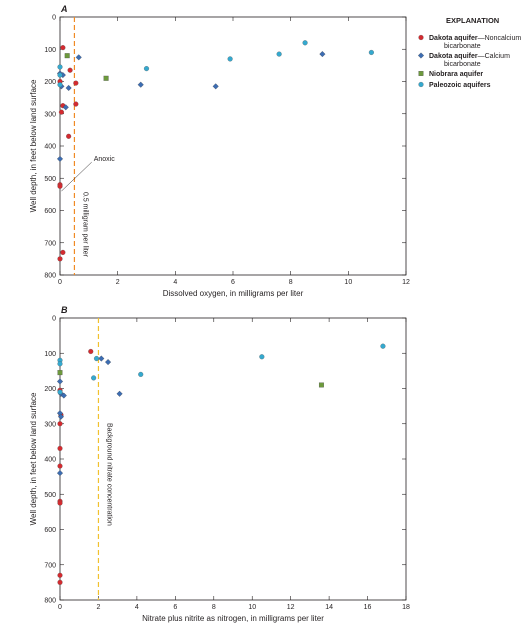  What do you see at coordinates (233, 282) in the screenshot?
I see `panel-a-x-tick-label: 6` at bounding box center [233, 282].